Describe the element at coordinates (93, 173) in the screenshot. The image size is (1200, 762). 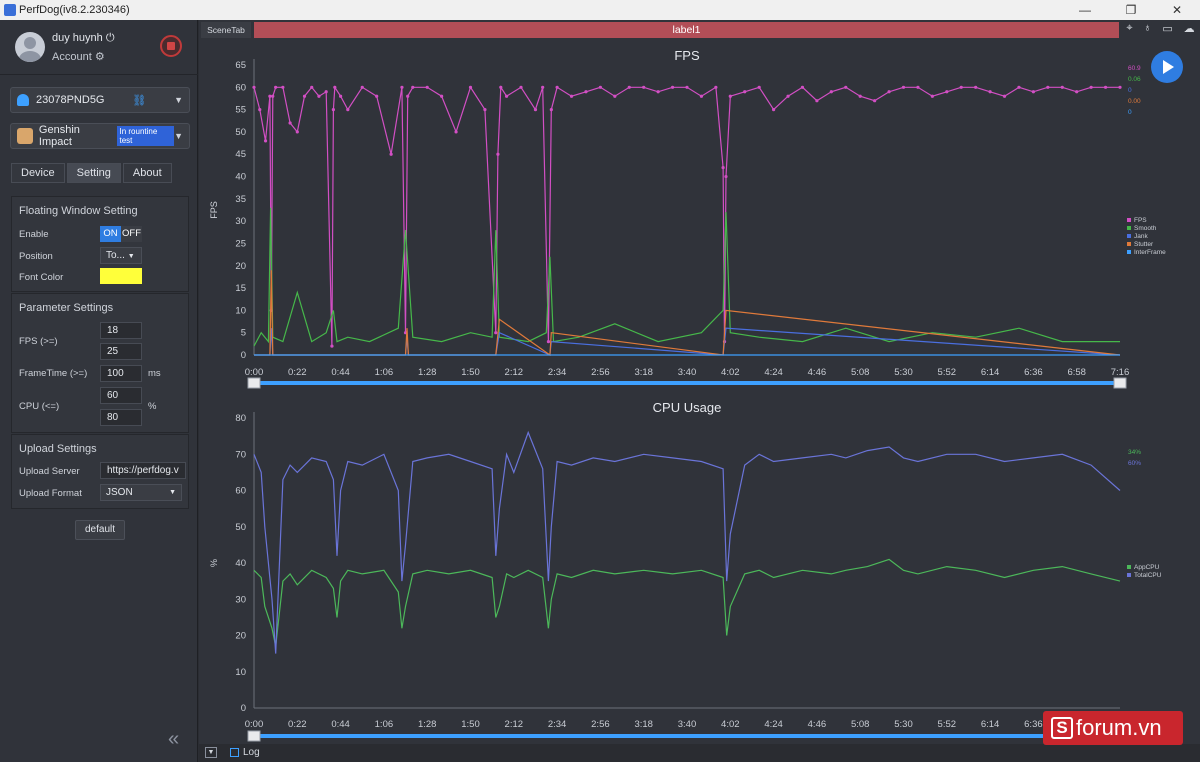
I see `tab-setting: Setting` at that location.